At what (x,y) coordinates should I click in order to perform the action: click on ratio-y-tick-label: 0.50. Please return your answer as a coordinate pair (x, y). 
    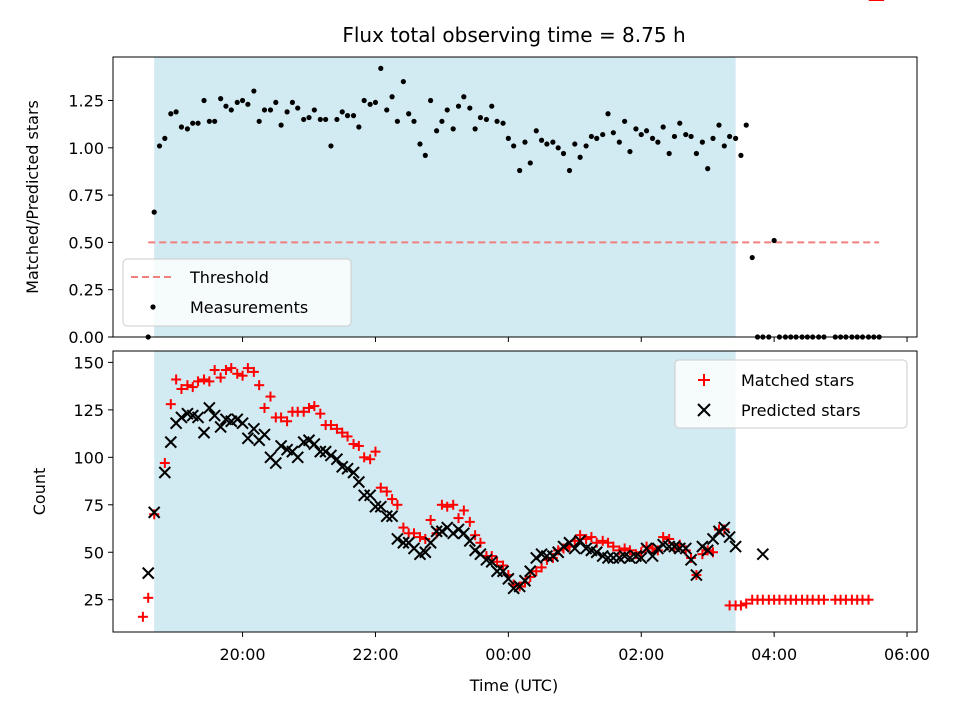
    Looking at the image, I should click on (86, 242).